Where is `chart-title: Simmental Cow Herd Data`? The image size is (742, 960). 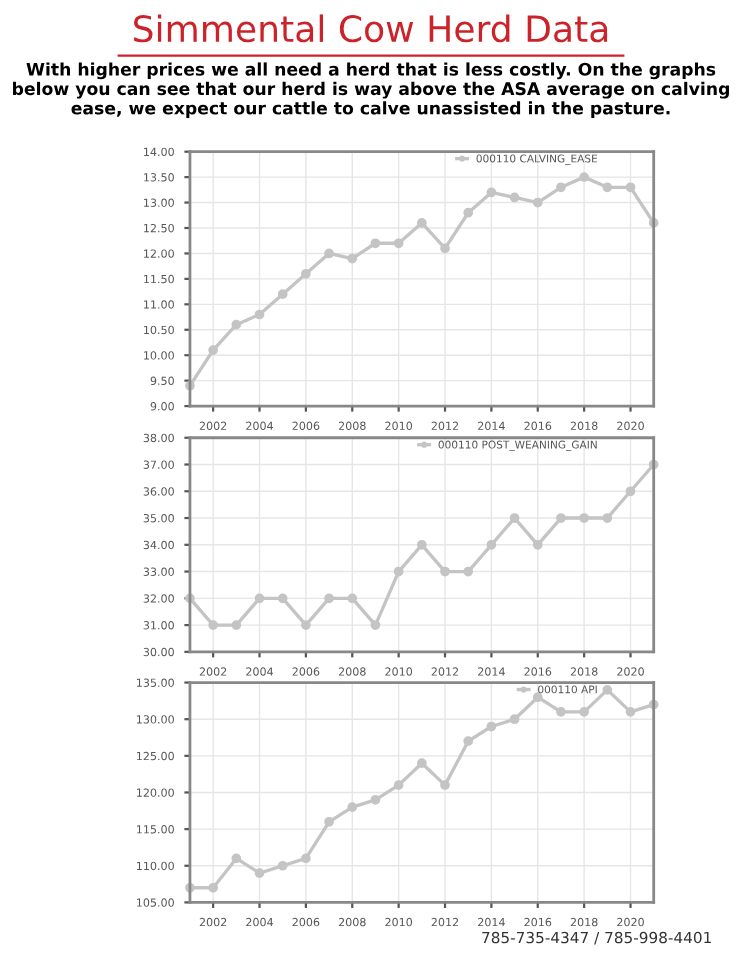 chart-title: Simmental Cow Herd Data is located at coordinates (371, 28).